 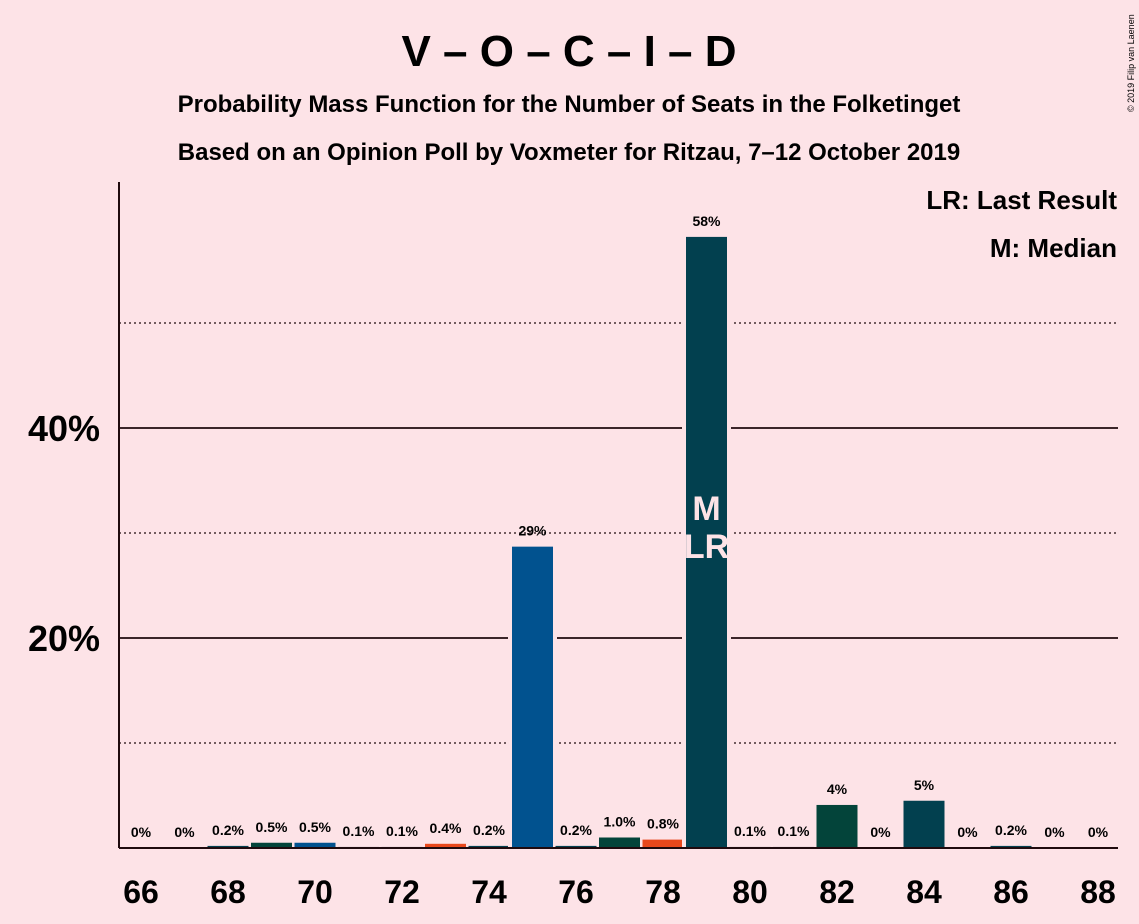 I want to click on y-tick-label: 20%, so click(x=64, y=638).